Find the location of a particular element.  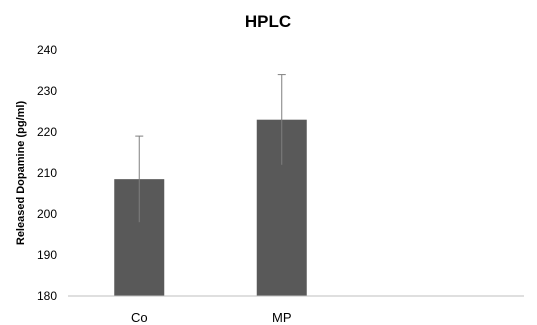

y-tick-label: 220 is located at coordinates (47, 132).